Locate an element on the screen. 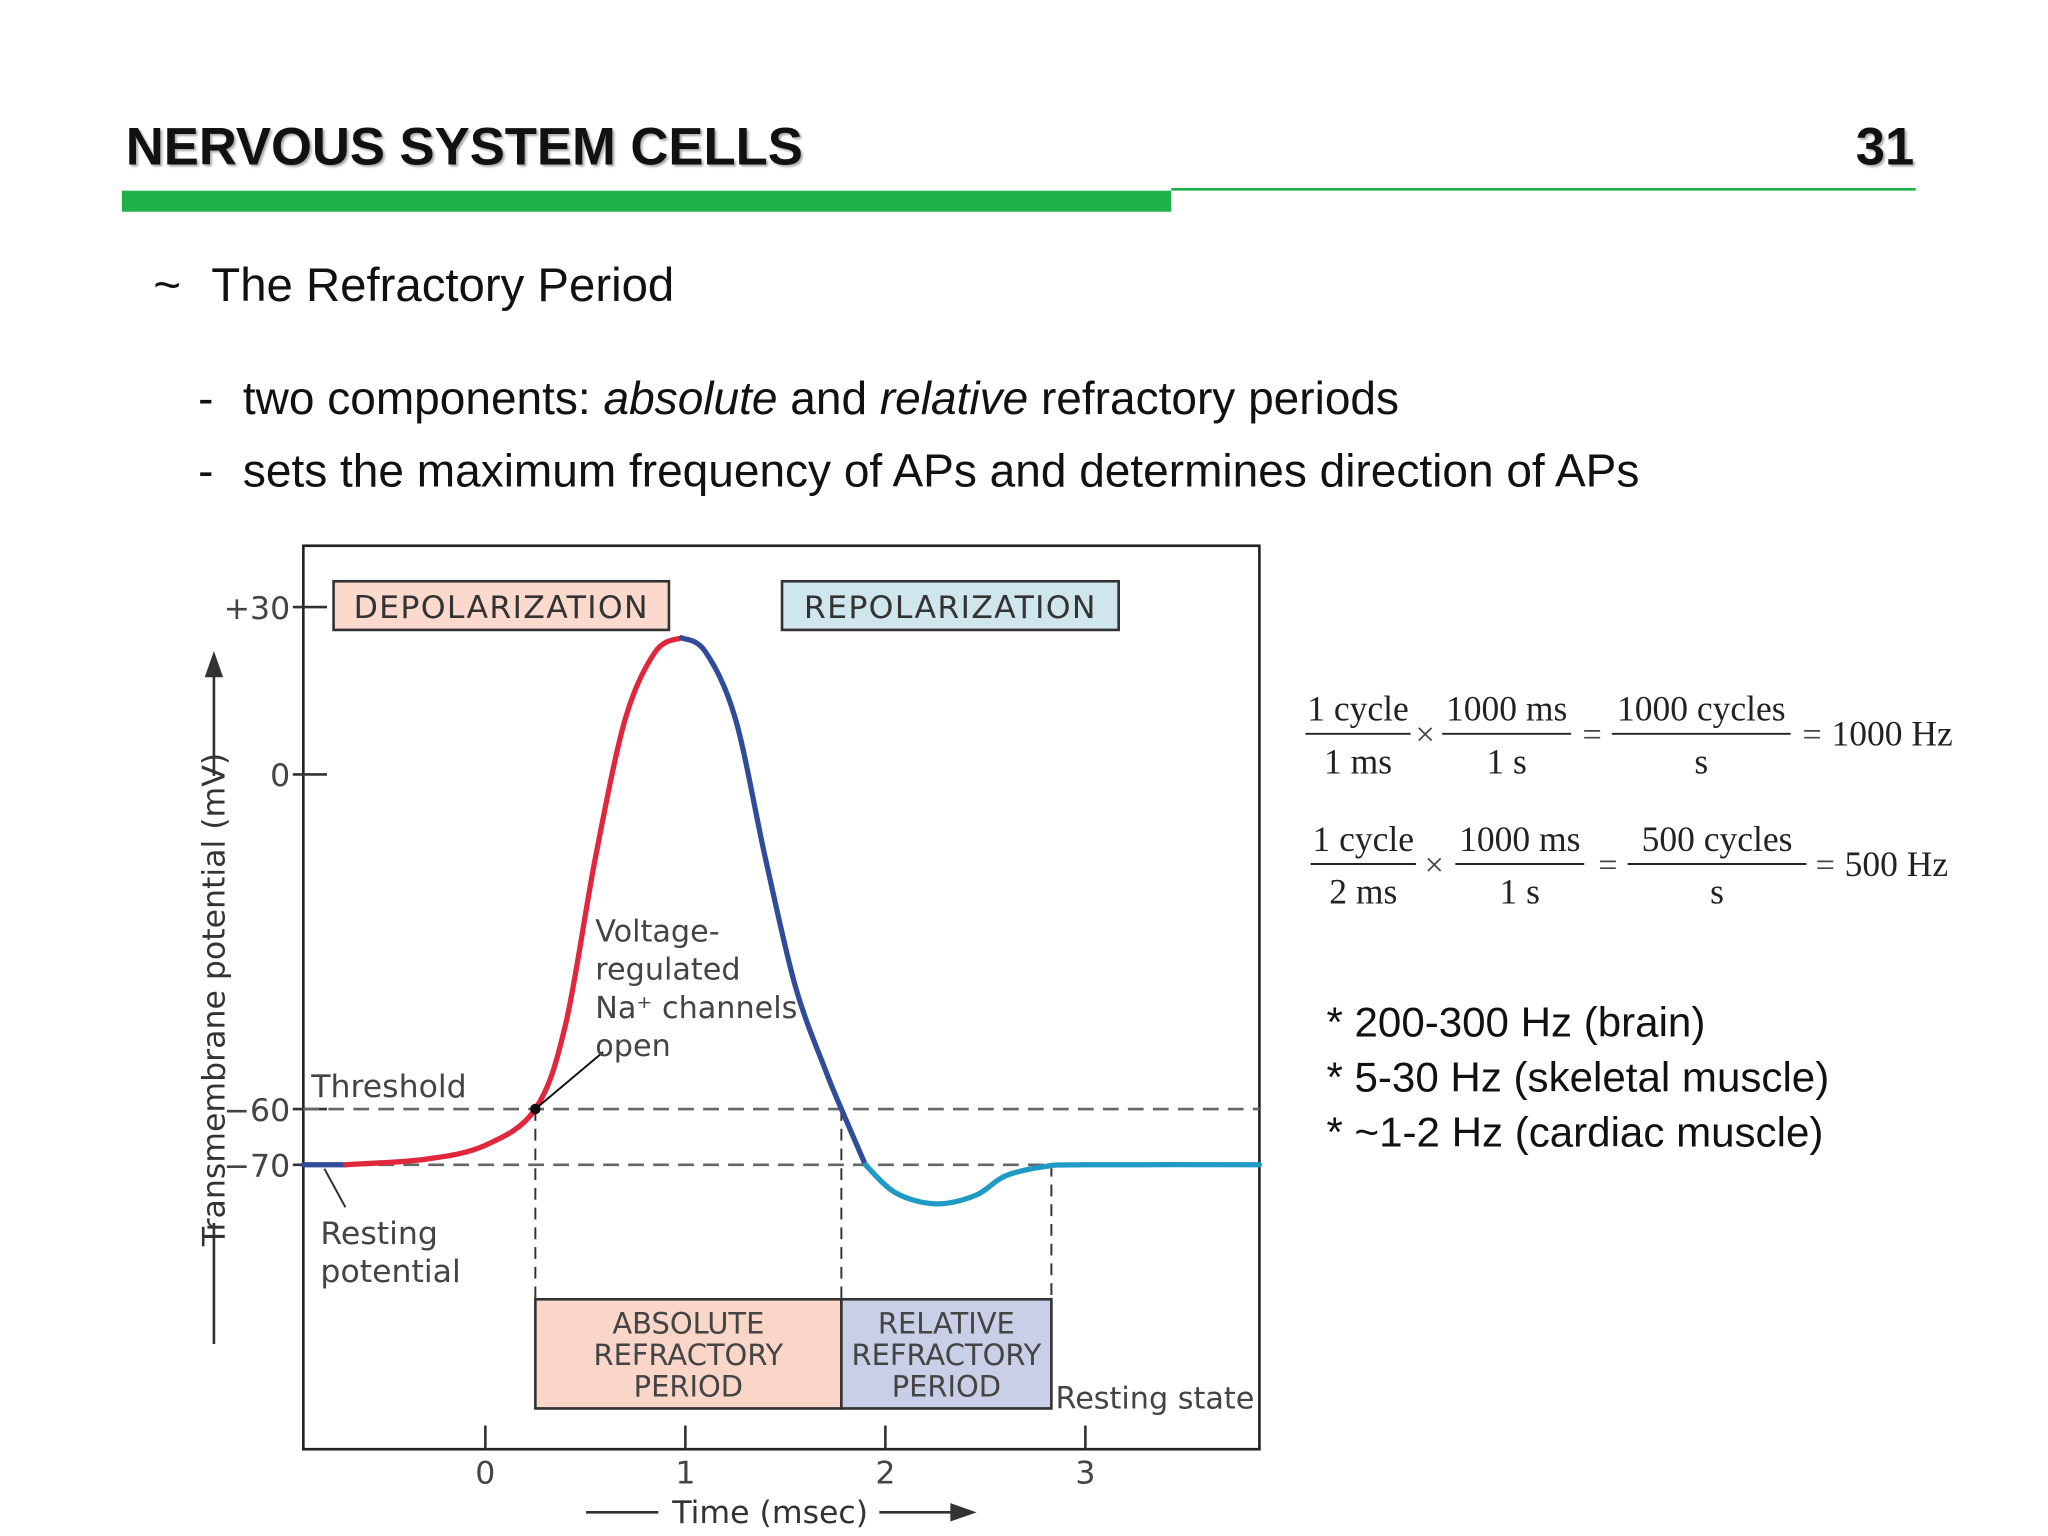 The width and height of the screenshot is (2048, 1536). y-tick-label: 0 is located at coordinates (280, 776).